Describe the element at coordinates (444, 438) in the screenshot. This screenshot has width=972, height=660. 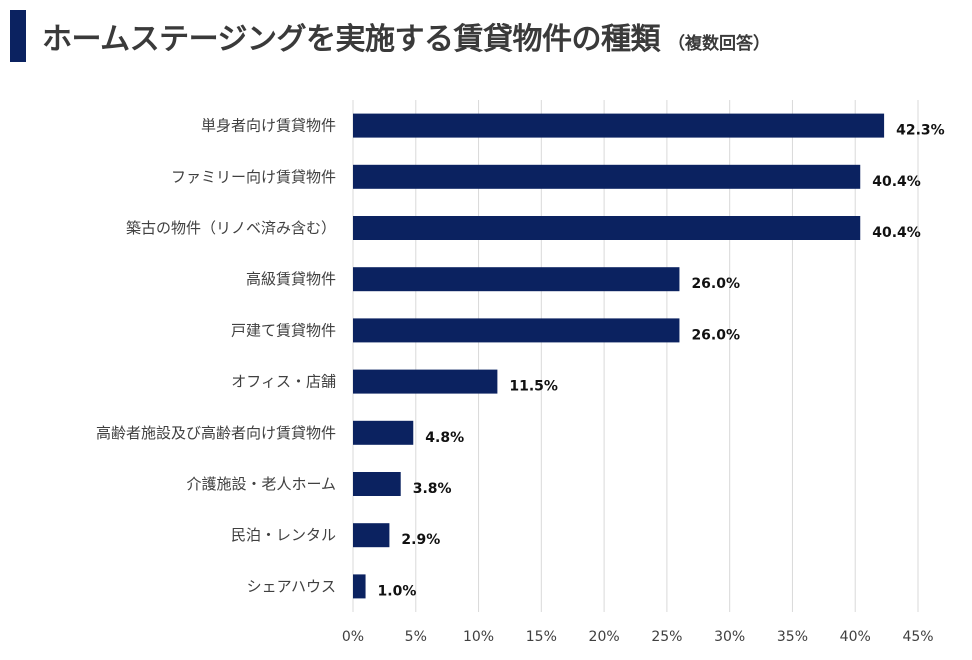
I see `data-label: 4.8%` at that location.